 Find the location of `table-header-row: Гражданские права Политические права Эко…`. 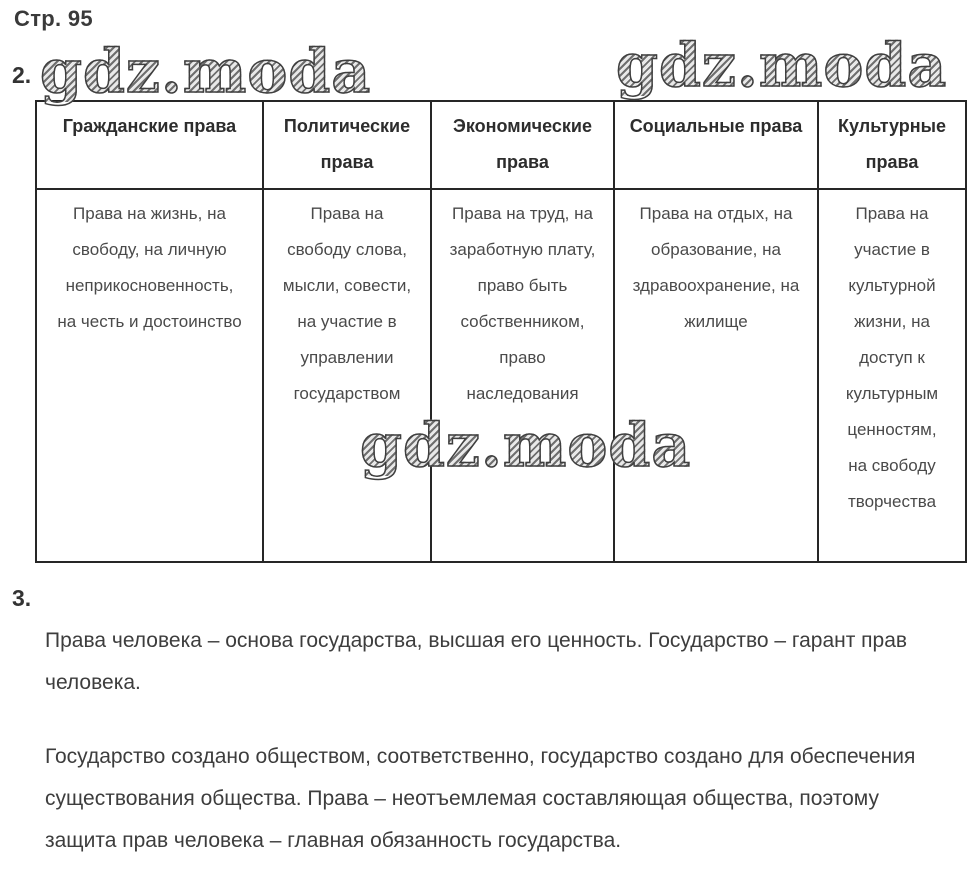

table-header-row: Гражданские права Политические права Эко… is located at coordinates (501, 145).